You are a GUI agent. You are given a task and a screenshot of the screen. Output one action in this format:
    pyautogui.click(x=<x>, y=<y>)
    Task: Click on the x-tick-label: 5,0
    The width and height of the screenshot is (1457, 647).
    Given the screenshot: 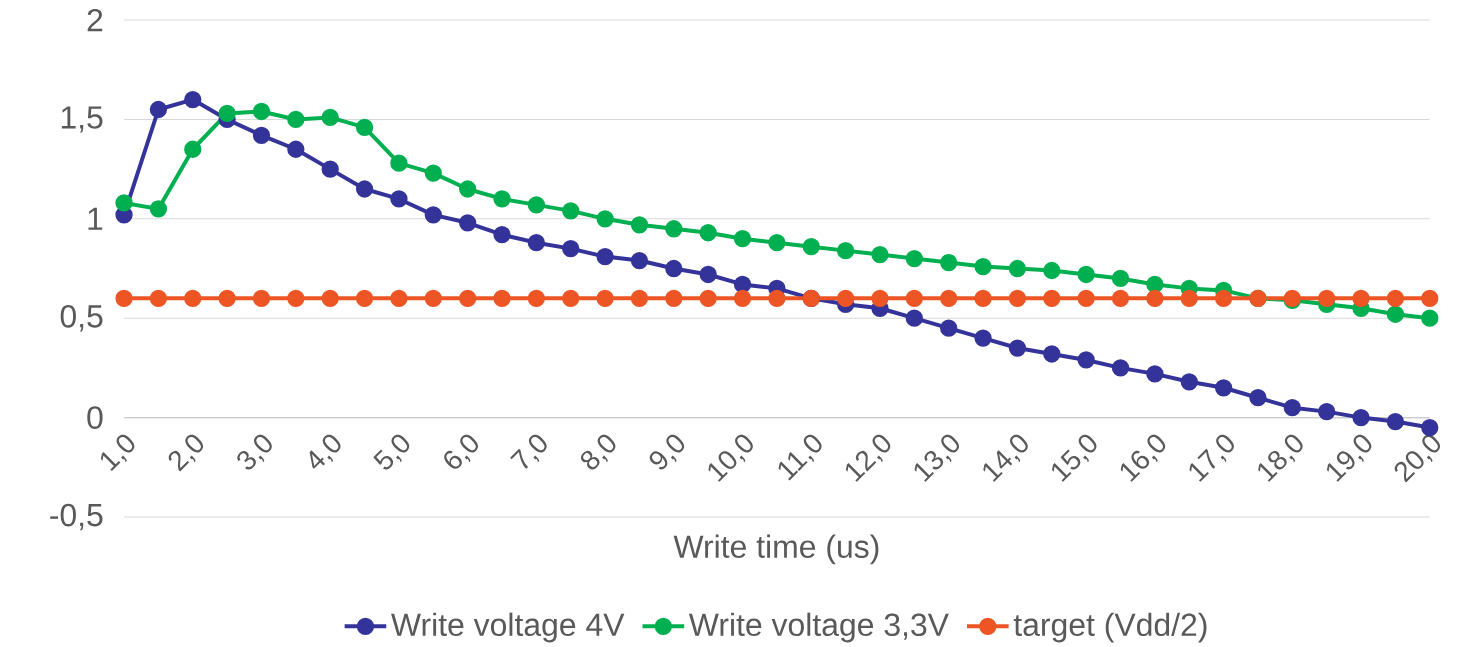 What is the action you would take?
    pyautogui.click(x=391, y=452)
    